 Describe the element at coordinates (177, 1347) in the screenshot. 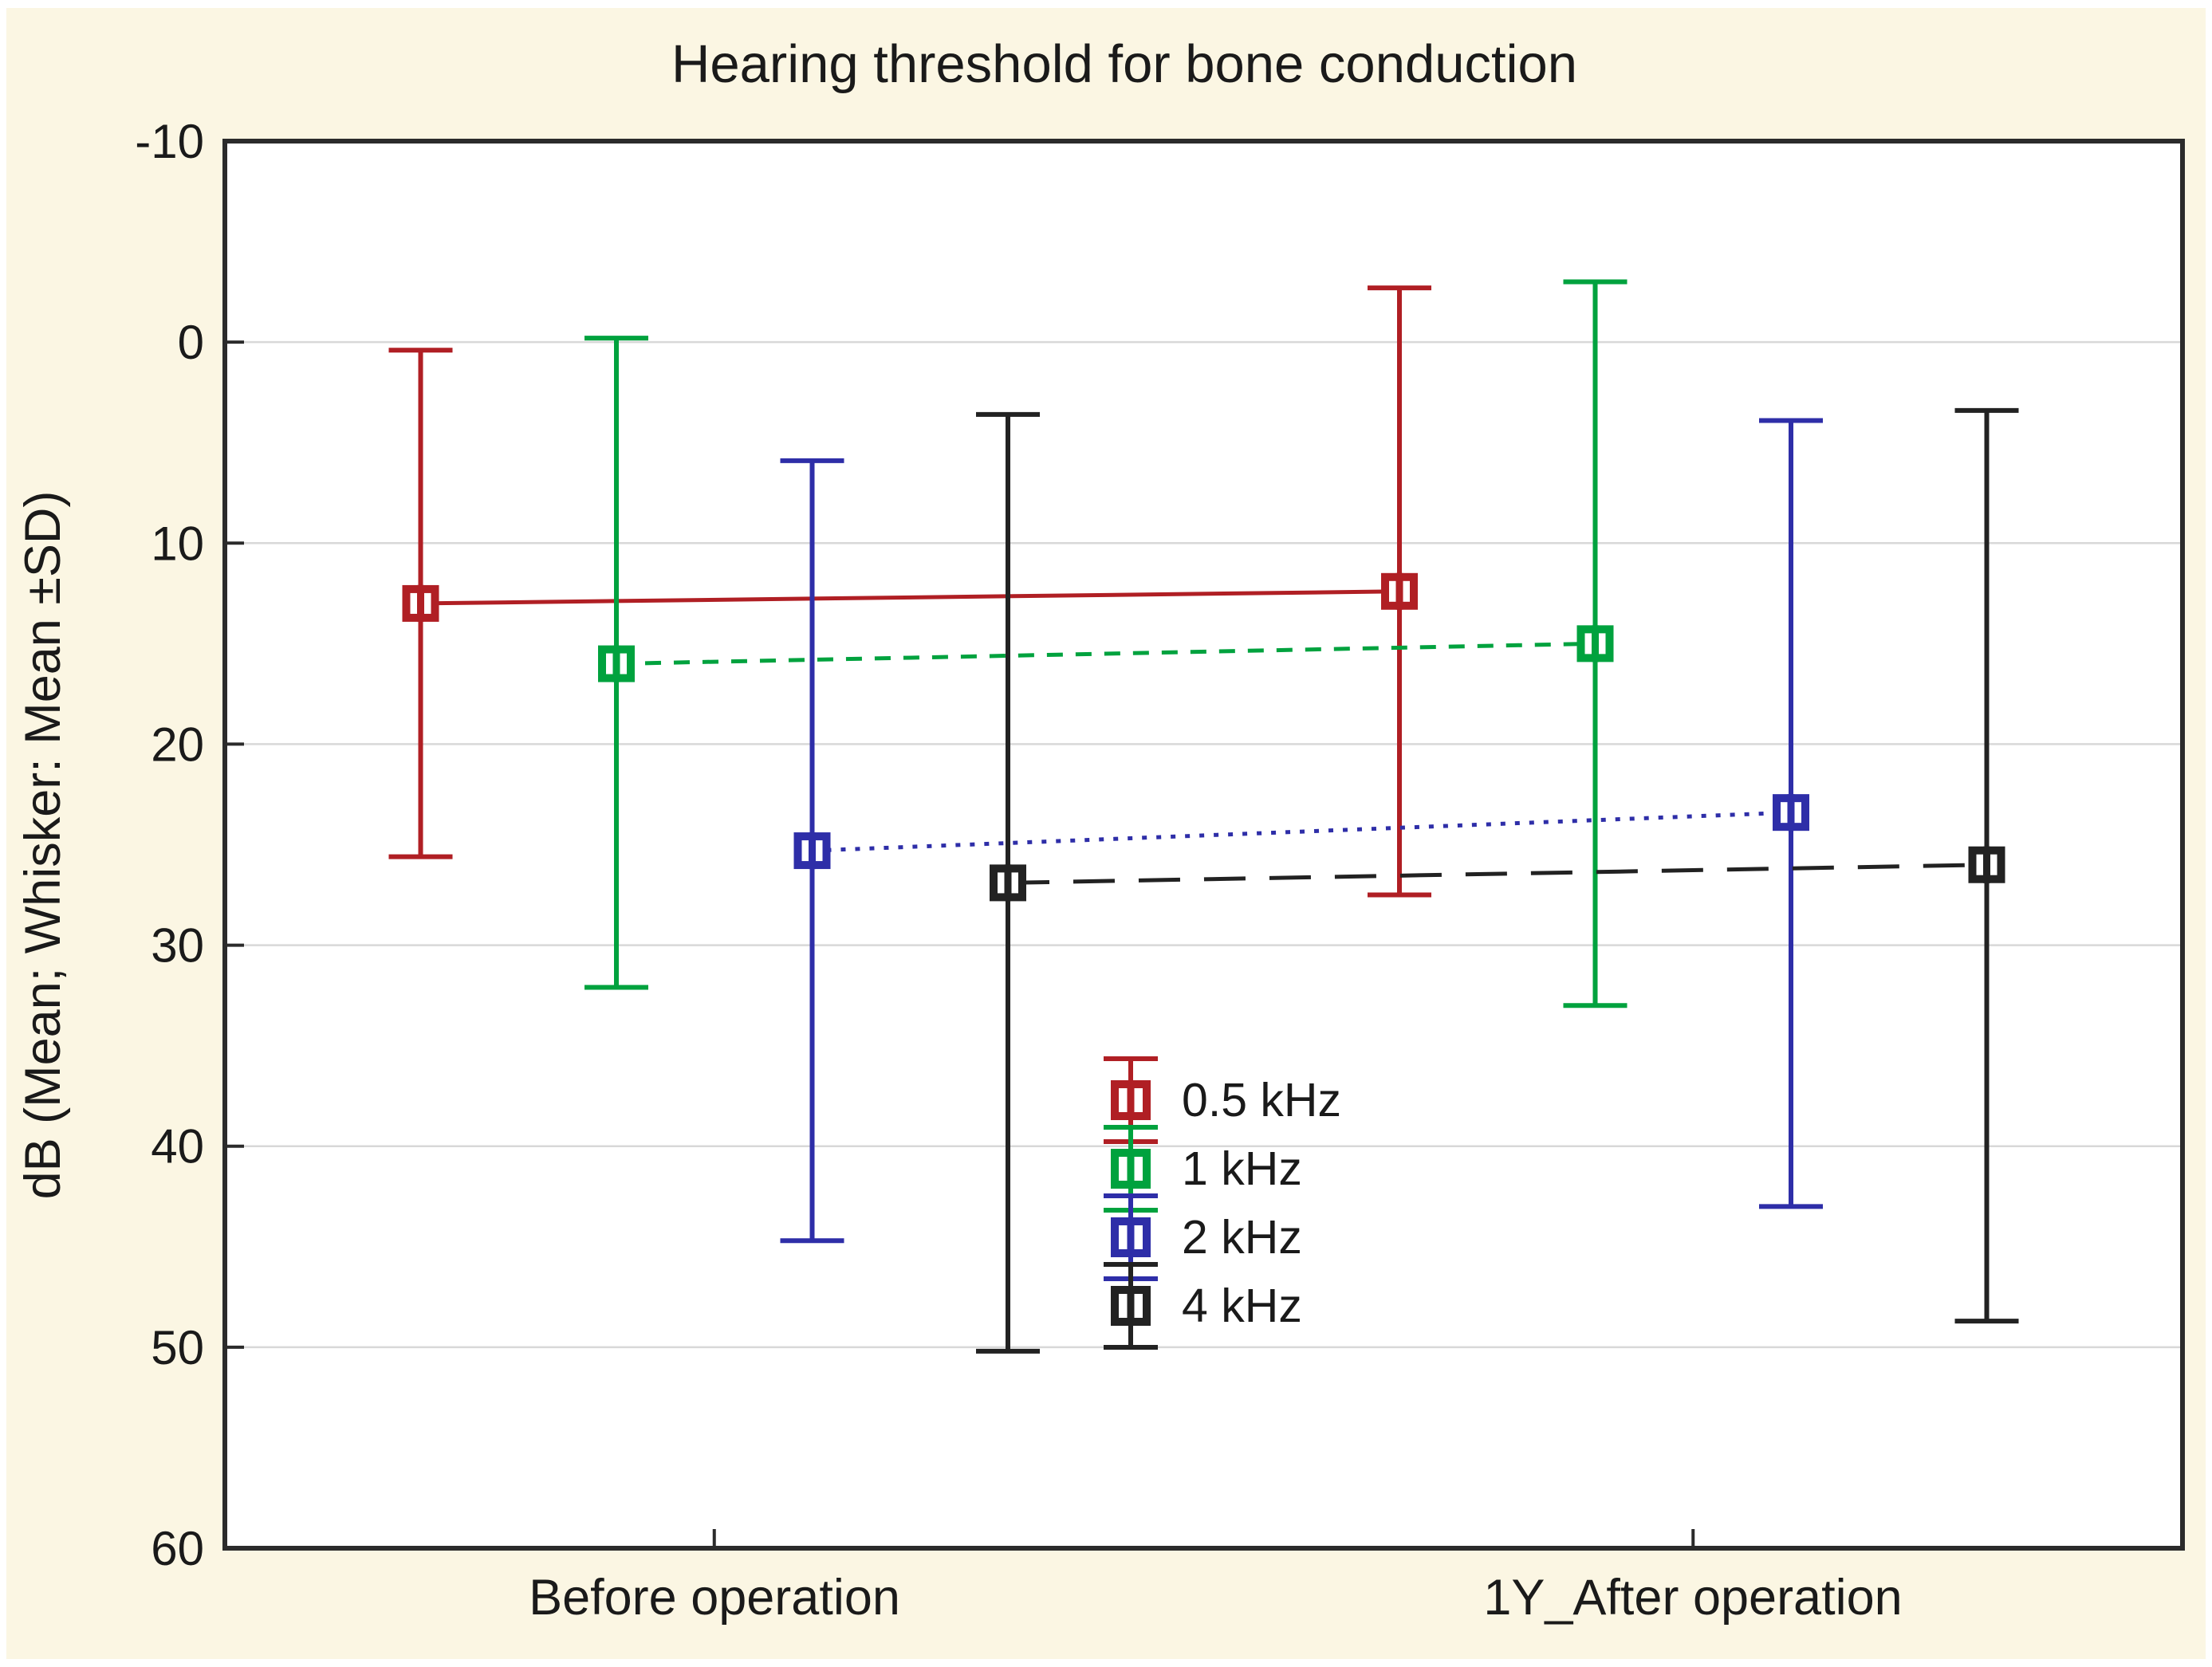

I see `y-tick-label-50: 50` at that location.